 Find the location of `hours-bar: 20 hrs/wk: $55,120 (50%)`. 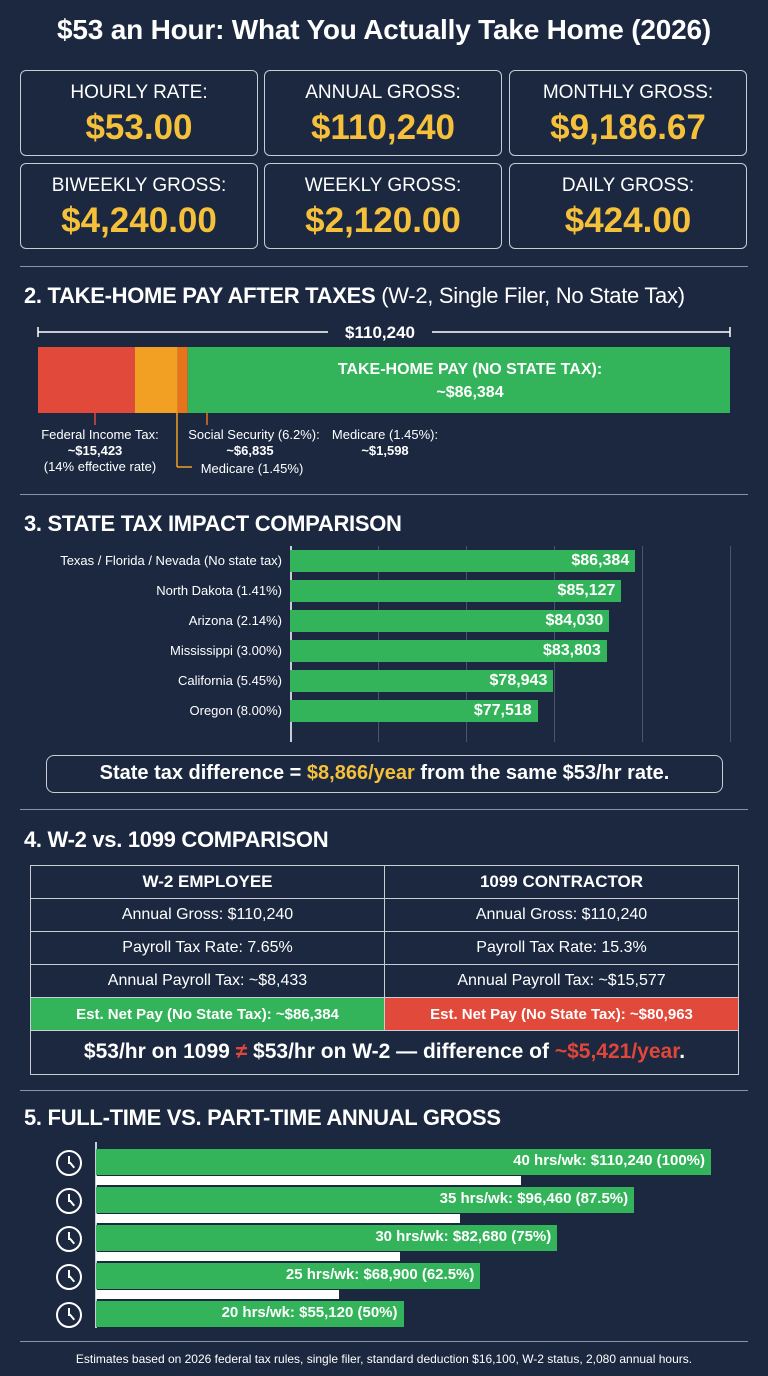

hours-bar: 20 hrs/wk: $55,120 (50%) is located at coordinates (250, 1314).